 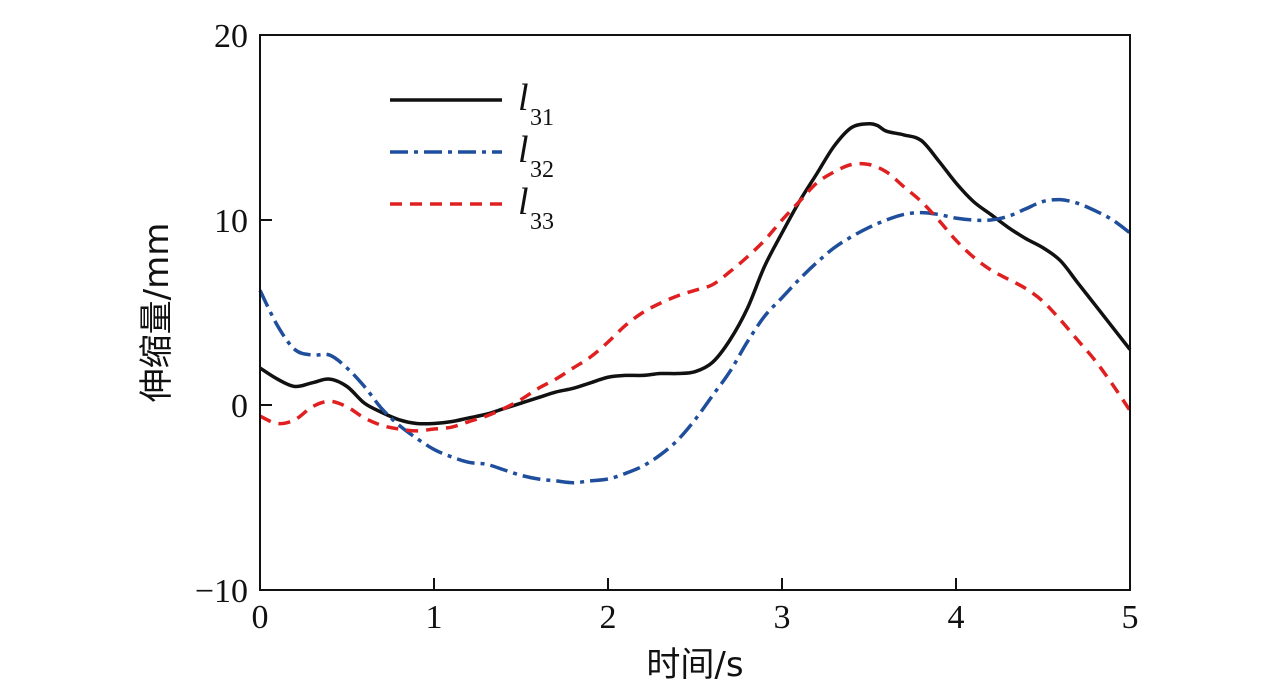 I want to click on x-tick-label: 5, so click(x=1130, y=617).